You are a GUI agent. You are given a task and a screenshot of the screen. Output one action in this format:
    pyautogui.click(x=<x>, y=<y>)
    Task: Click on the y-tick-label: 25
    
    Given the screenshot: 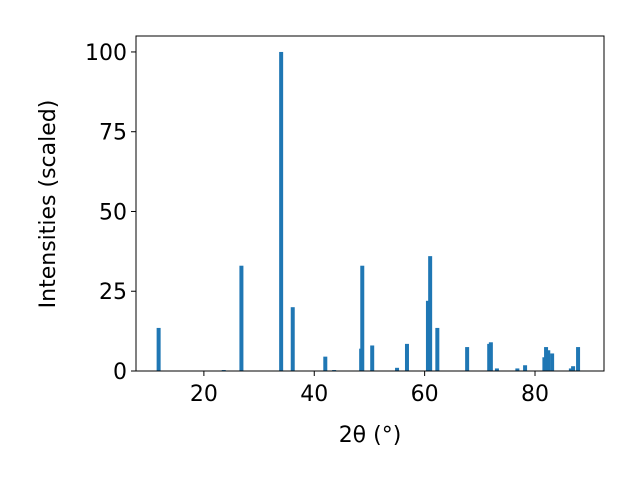 What is the action you would take?
    pyautogui.click(x=113, y=292)
    